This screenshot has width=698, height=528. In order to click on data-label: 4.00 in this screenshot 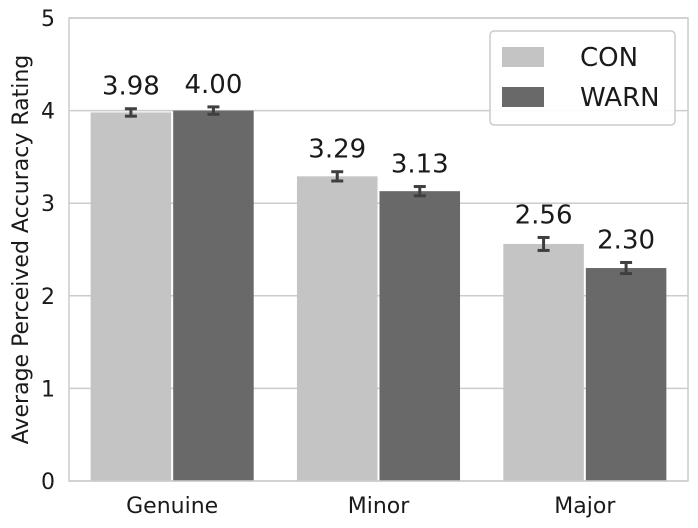, I will do `click(213, 85)`.